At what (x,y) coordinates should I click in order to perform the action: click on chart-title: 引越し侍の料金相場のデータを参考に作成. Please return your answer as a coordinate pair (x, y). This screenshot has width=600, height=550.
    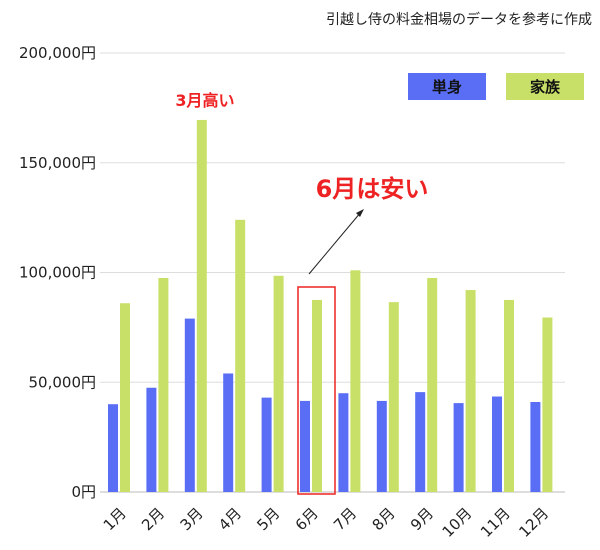
    Looking at the image, I should click on (459, 19).